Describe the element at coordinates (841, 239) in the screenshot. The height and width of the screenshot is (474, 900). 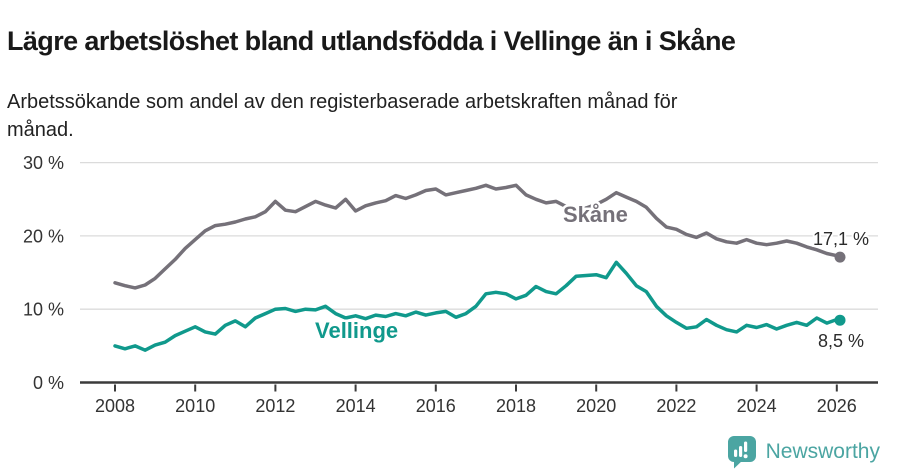
I see `end-value-label-skane: 17,1 %` at that location.